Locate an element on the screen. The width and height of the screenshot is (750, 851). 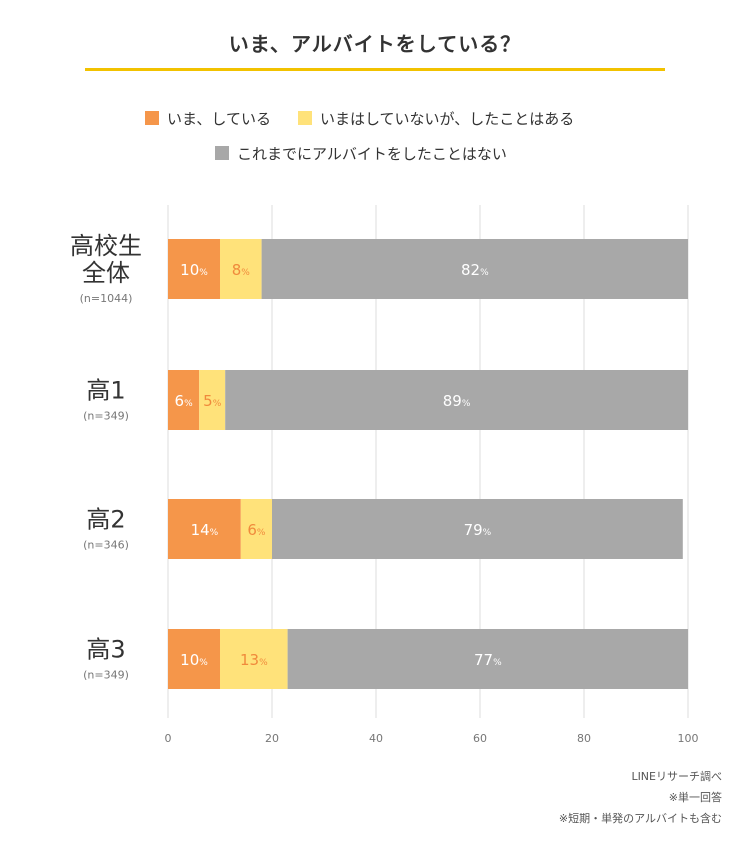
data-label-0-2: 82% is located at coordinates (475, 270).